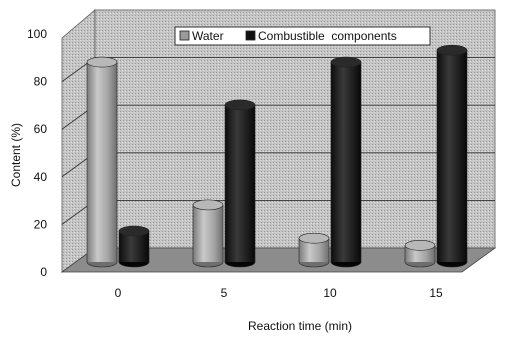 This screenshot has height=343, width=511. I want to click on x-tick-label: 10, so click(330, 293).